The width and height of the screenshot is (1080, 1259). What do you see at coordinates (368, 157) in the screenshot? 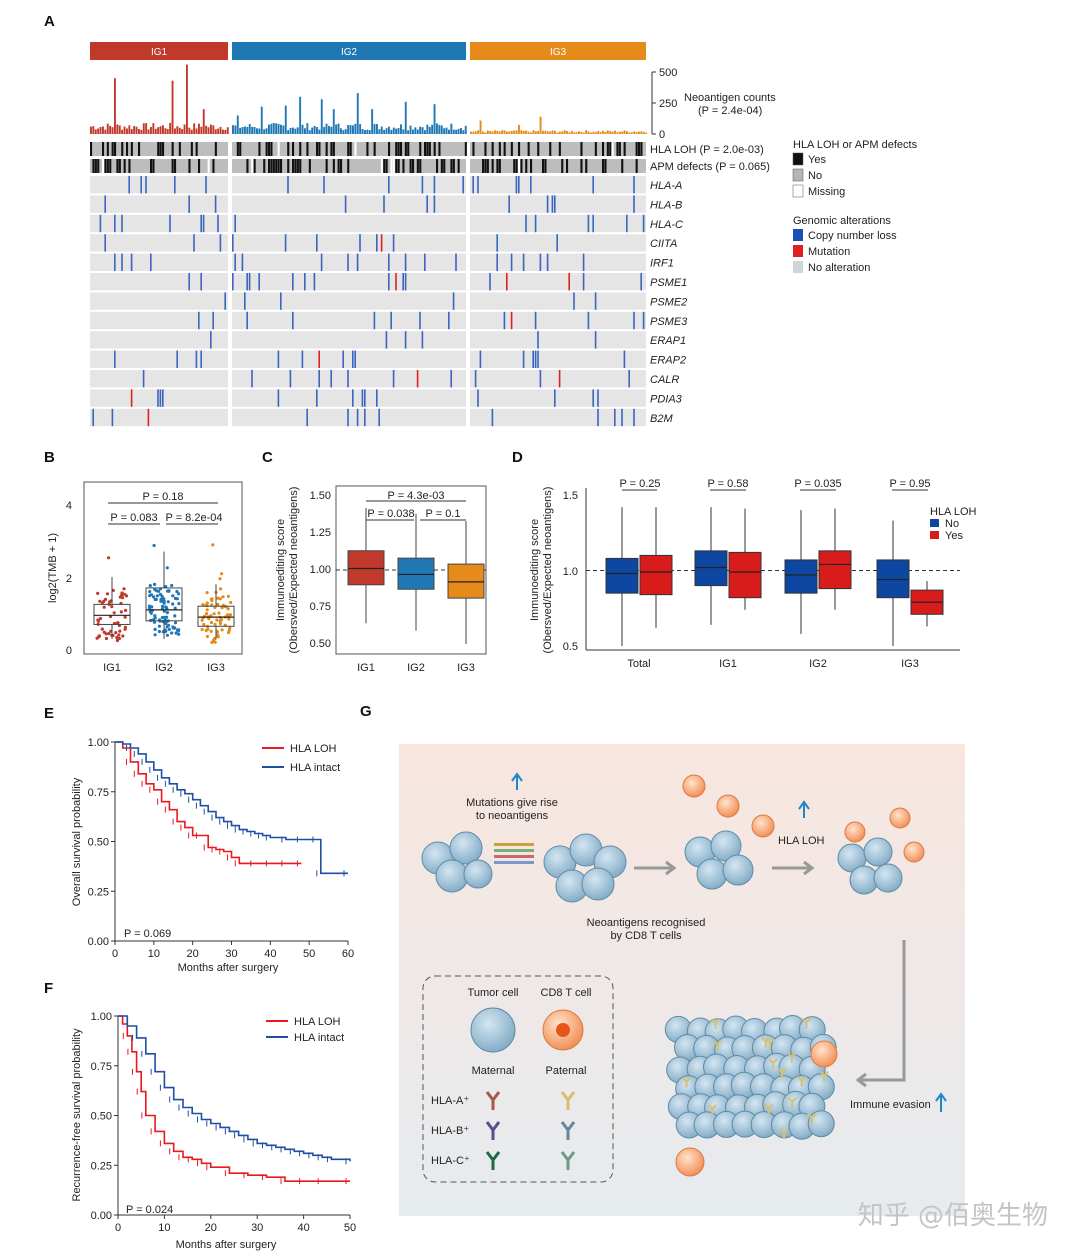
I see `oncoprint-status-tracks` at bounding box center [368, 157].